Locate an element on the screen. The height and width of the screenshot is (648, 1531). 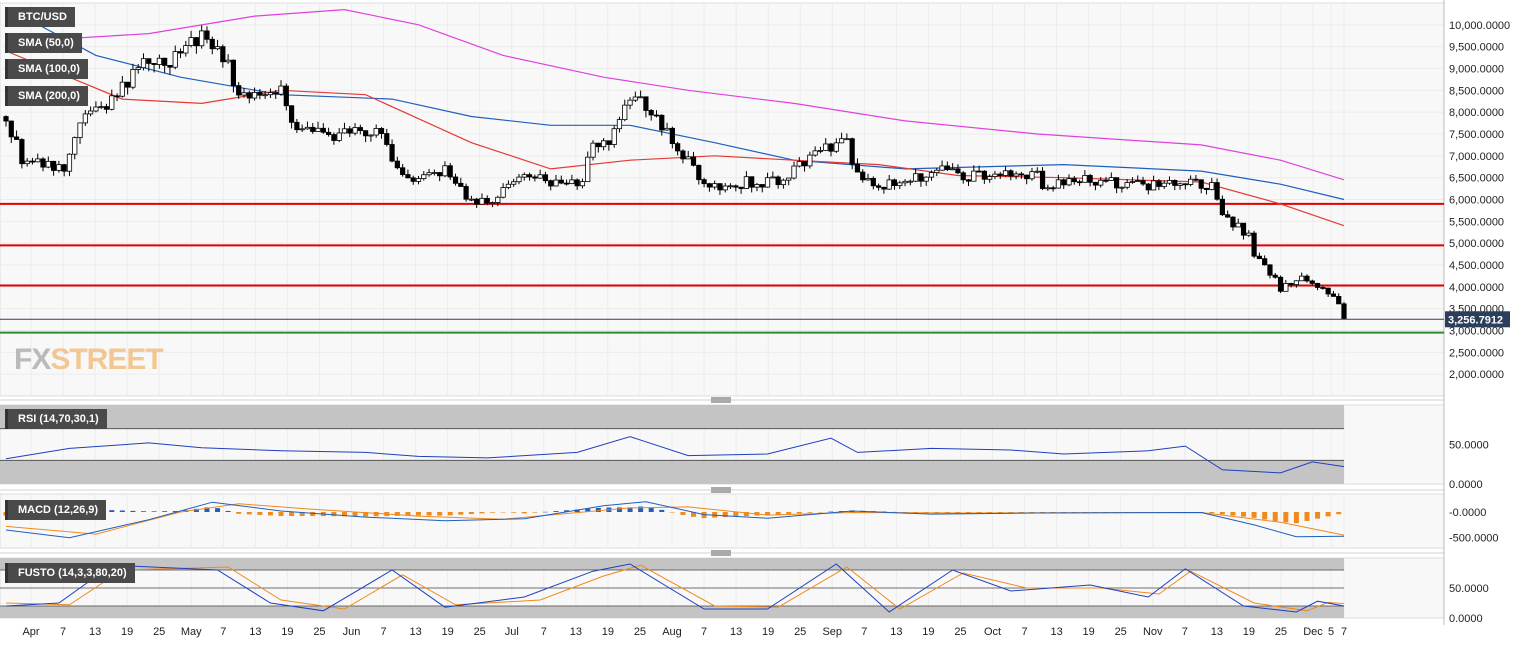
macd-panel-label: MACD (12,26,9) is located at coordinates (55, 510).